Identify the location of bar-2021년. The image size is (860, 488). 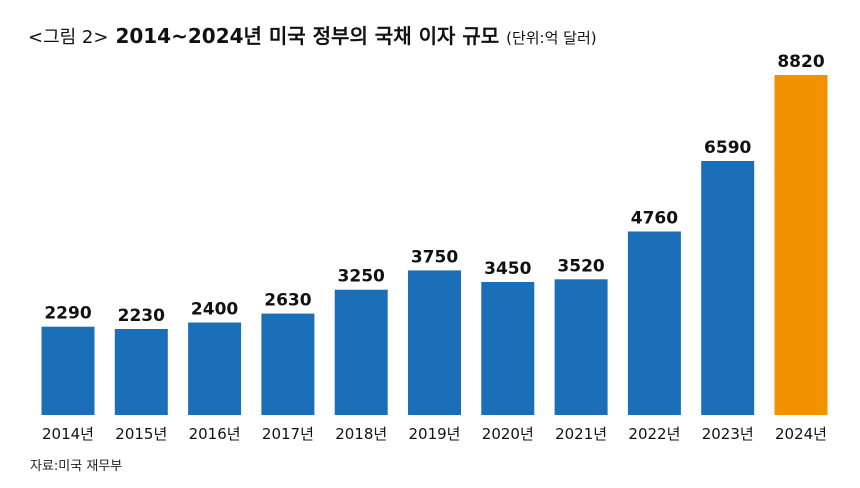
(581, 347).